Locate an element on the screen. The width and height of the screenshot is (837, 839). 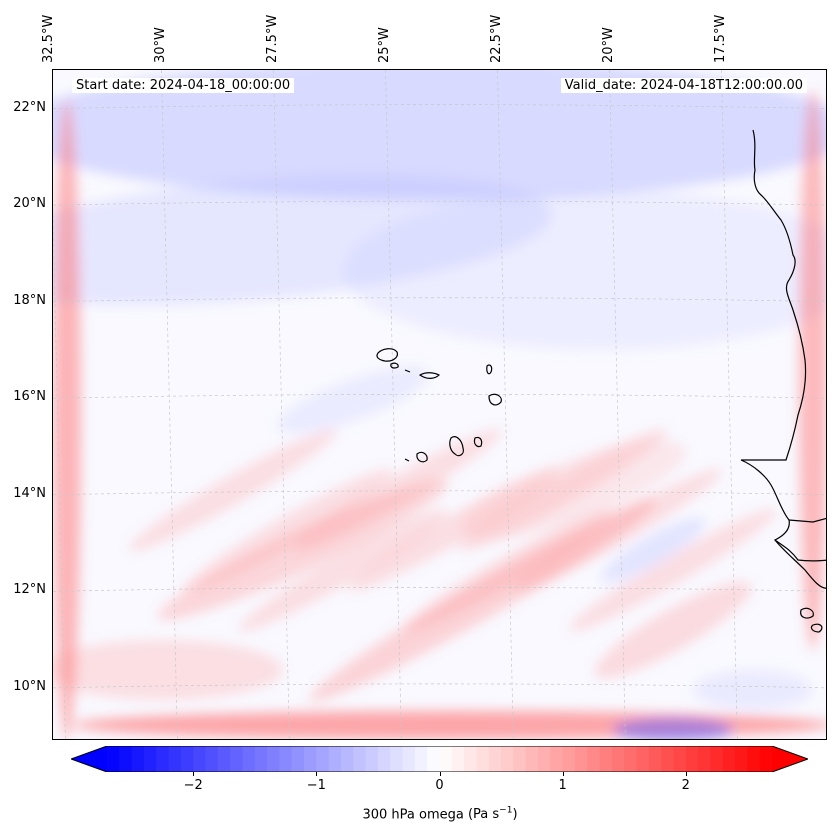
boa-vista-island is located at coordinates (495, 399).